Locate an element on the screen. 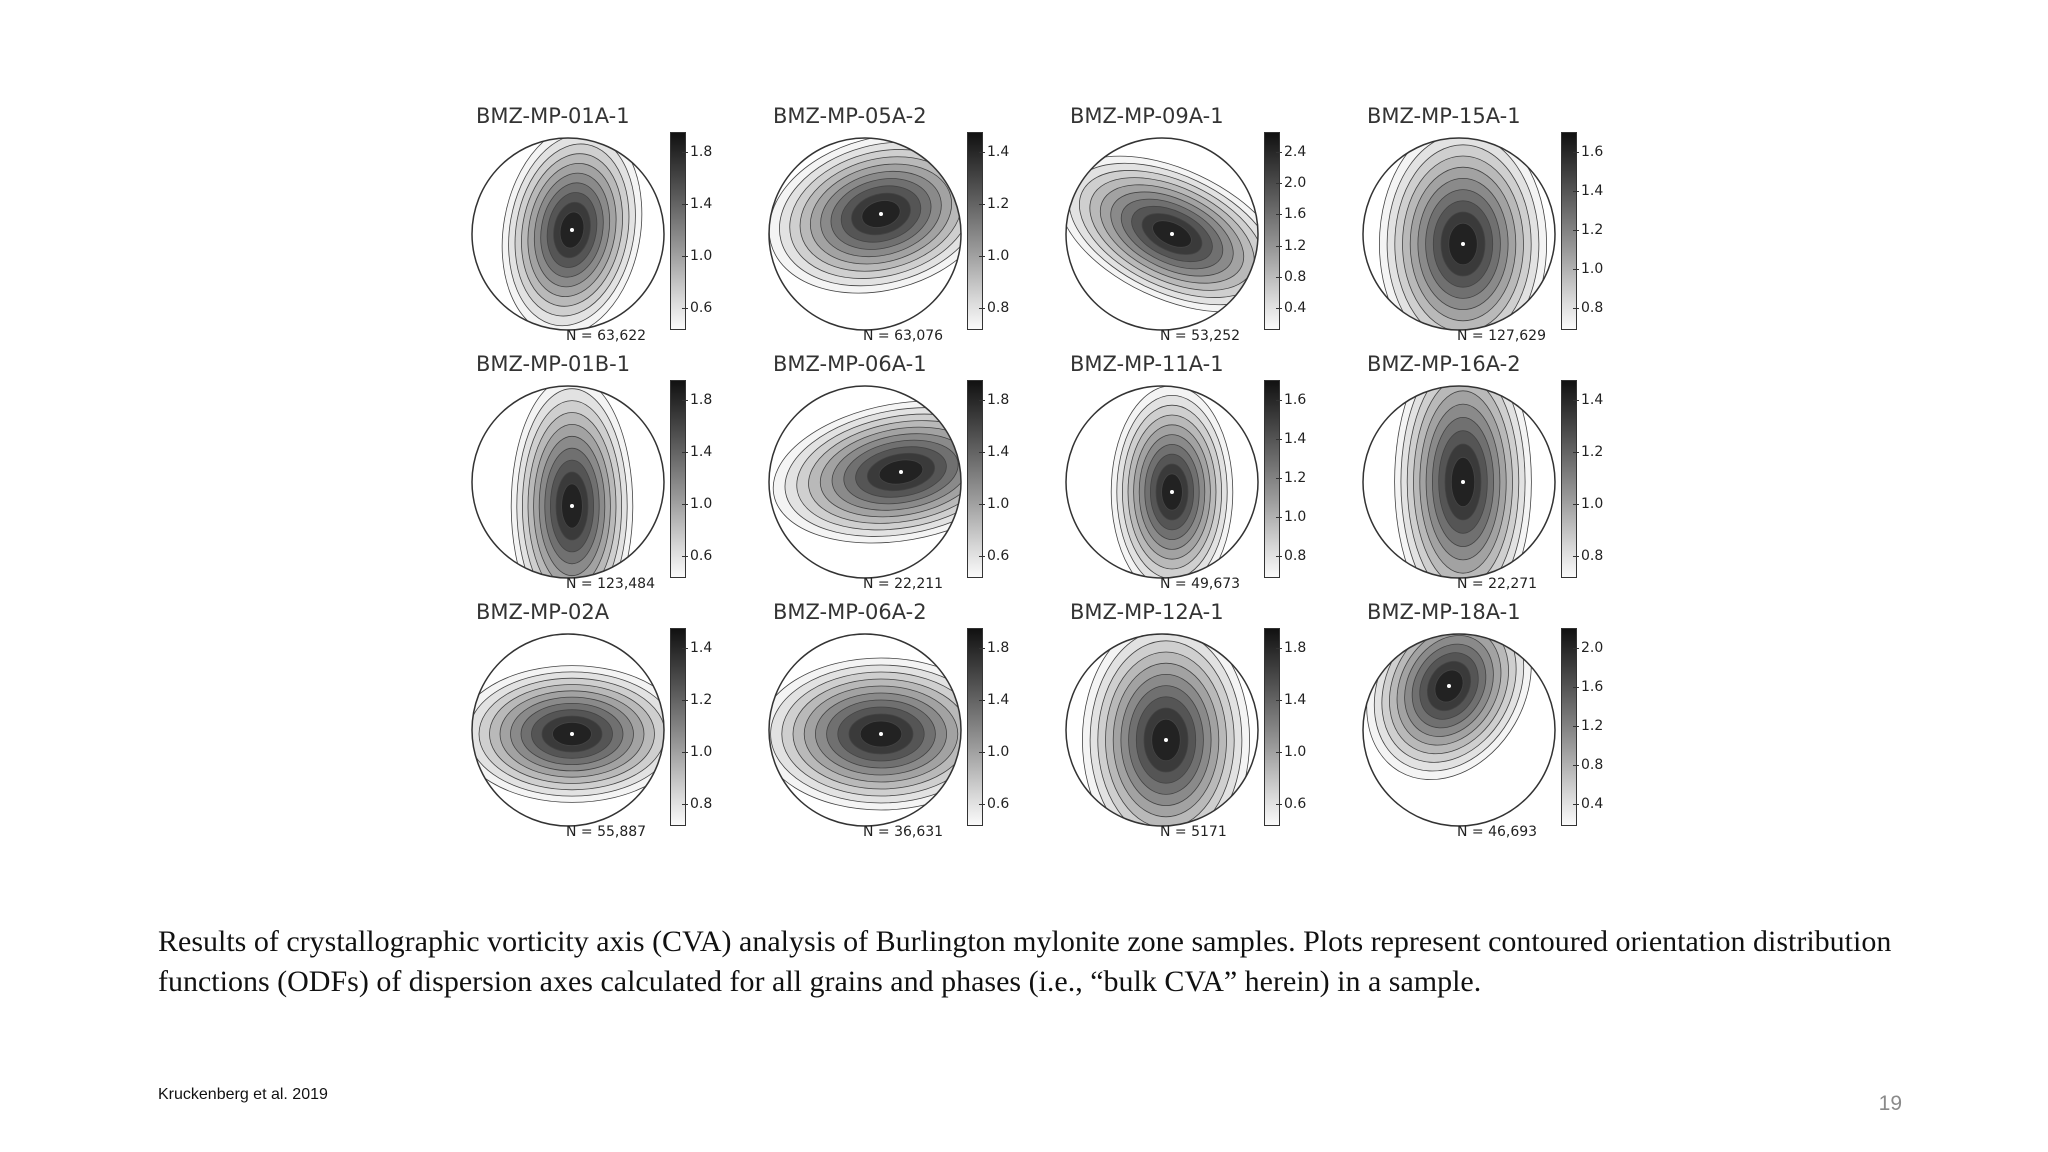  panel-title: BMZ-MP-06A-2 is located at coordinates (850, 612).